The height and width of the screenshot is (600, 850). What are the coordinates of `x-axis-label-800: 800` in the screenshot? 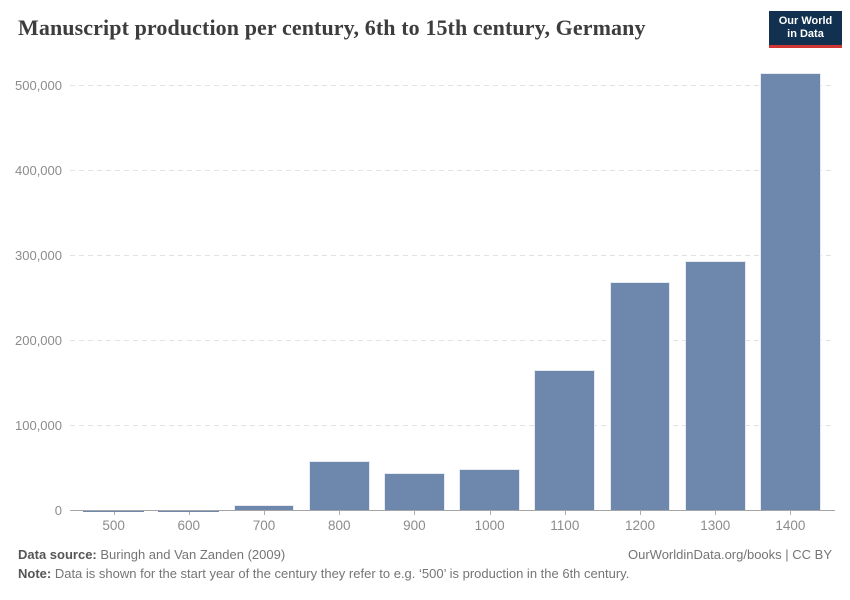 It's located at (339, 525).